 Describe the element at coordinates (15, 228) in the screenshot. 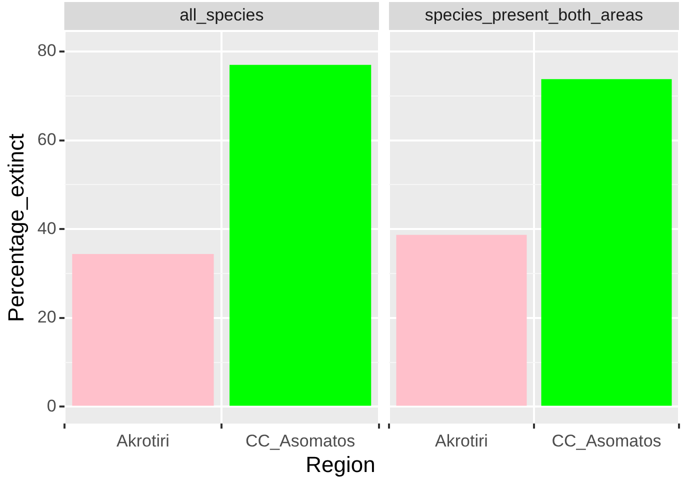

I see `y-axis-title: Percentage_extinct` at that location.